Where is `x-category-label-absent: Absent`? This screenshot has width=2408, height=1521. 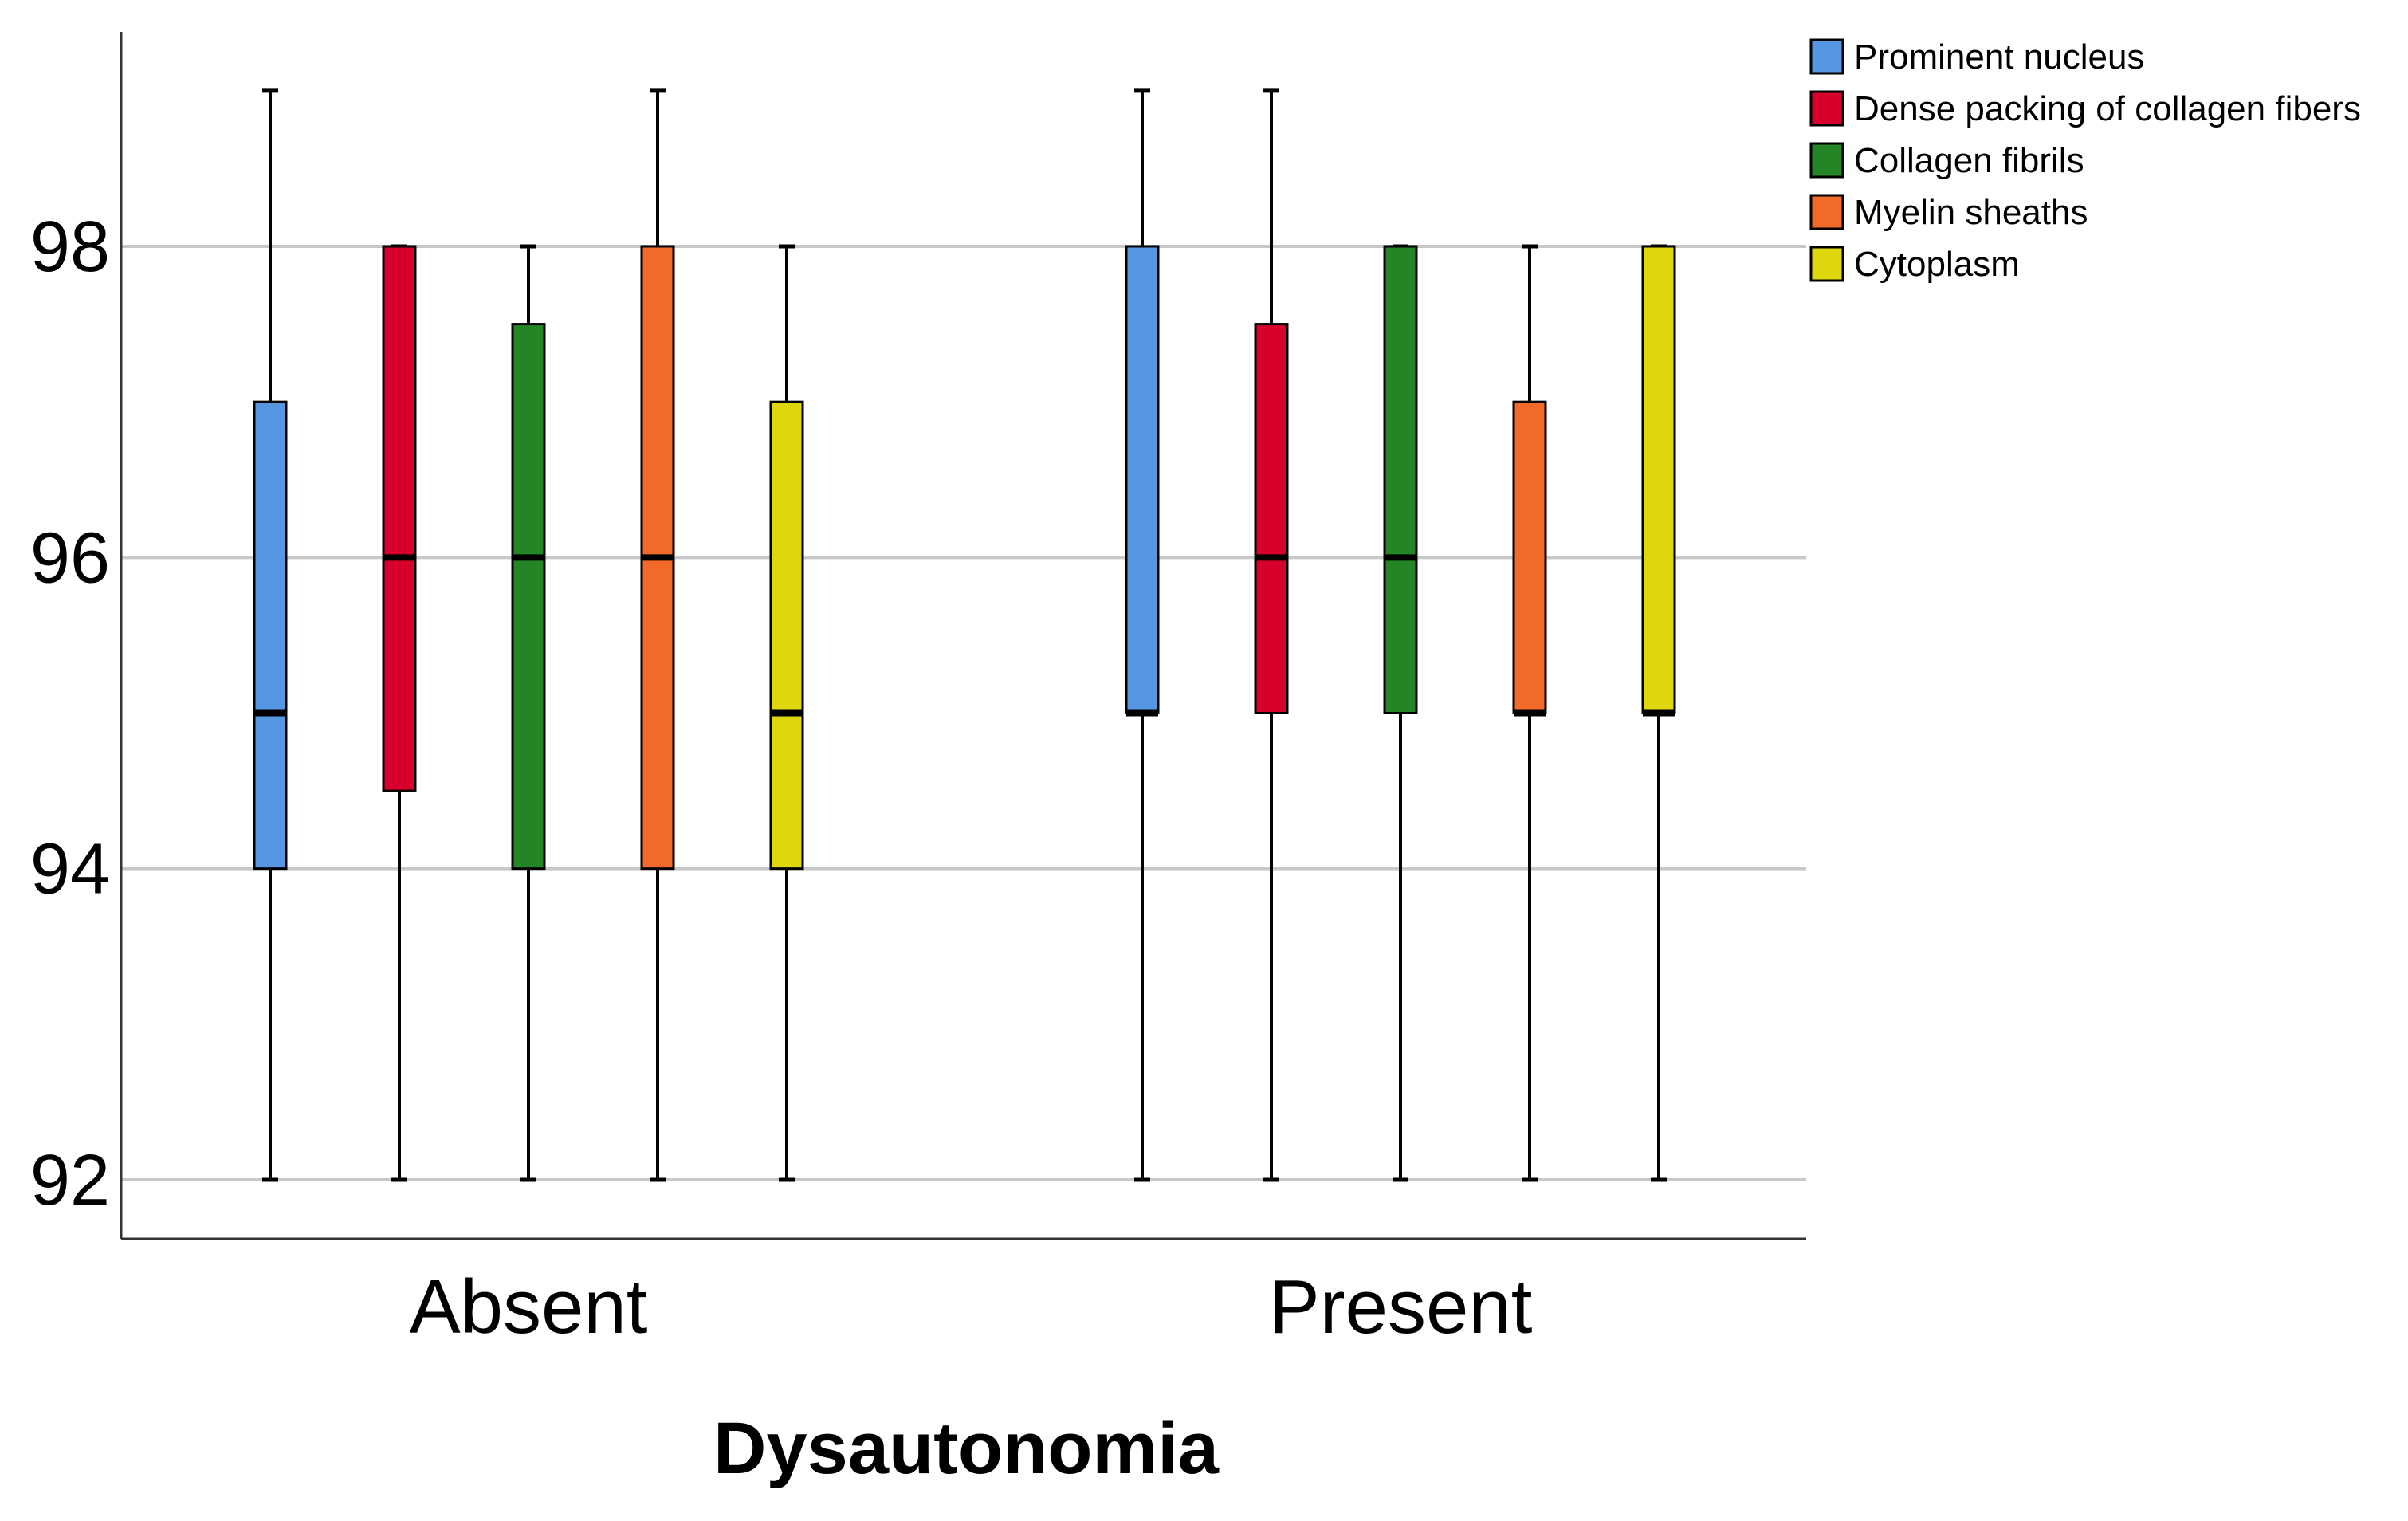 x-category-label-absent: Absent is located at coordinates (529, 1307).